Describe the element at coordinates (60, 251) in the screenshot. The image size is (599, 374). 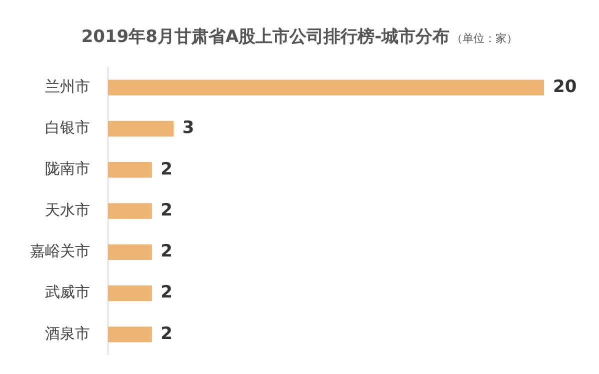
I see `y-tick-label: 嘉峪关市` at that location.